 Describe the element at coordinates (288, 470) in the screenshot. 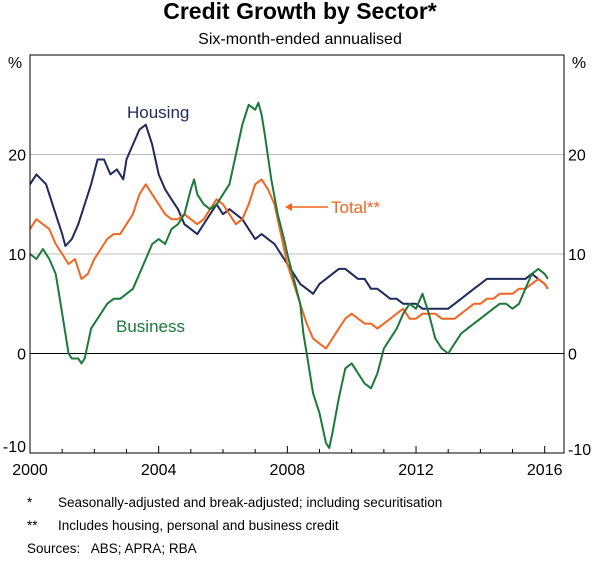

I see `x-tick-label: 2008` at that location.